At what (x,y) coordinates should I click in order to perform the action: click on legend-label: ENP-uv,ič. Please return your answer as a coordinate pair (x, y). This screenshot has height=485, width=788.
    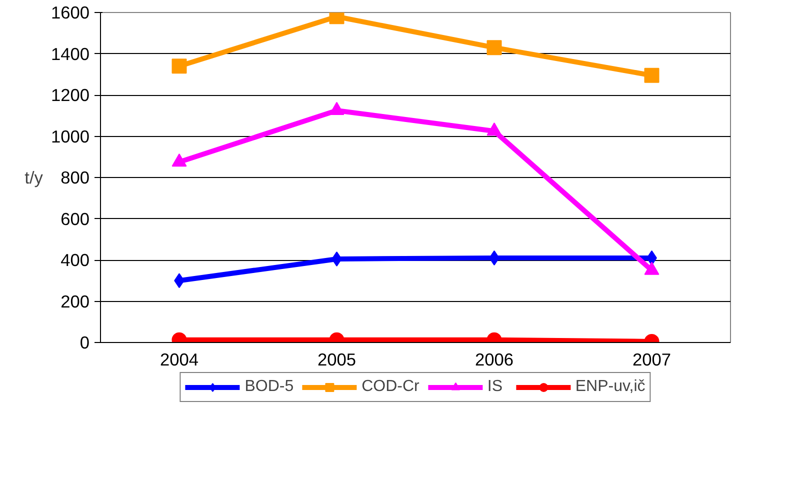
    Looking at the image, I should click on (610, 387).